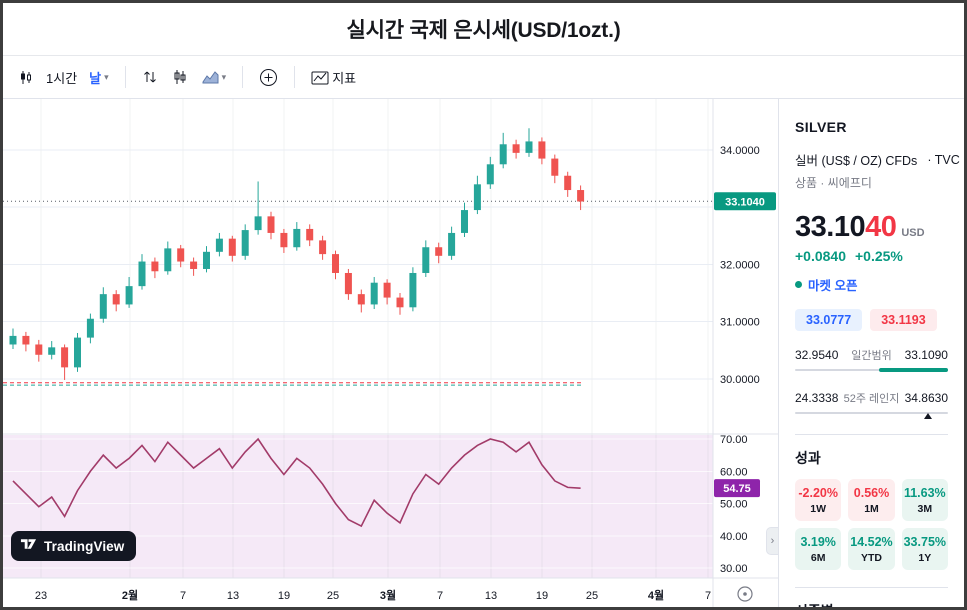 This screenshot has height=610, width=967. What do you see at coordinates (871, 399) in the screenshot?
I see `week52-range-label: 52주 레인지` at bounding box center [871, 399].